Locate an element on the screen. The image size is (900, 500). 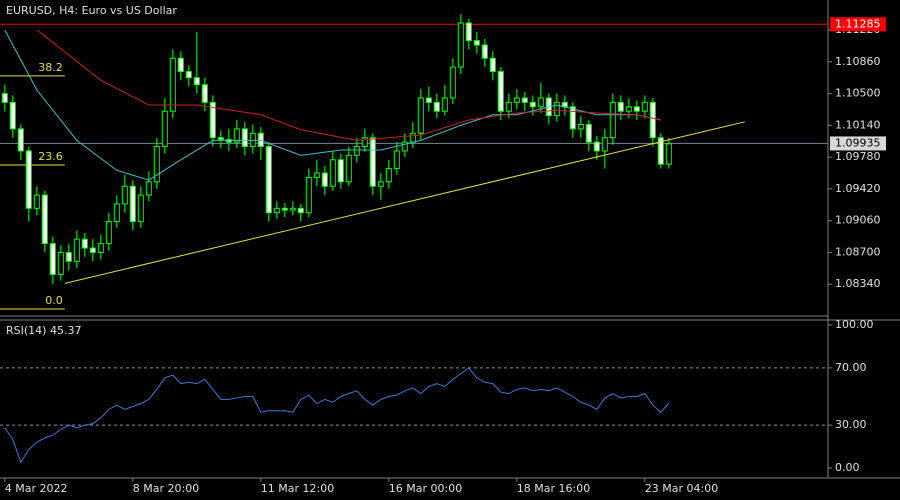
y-tick-label: 70.00 is located at coordinates (851, 367).